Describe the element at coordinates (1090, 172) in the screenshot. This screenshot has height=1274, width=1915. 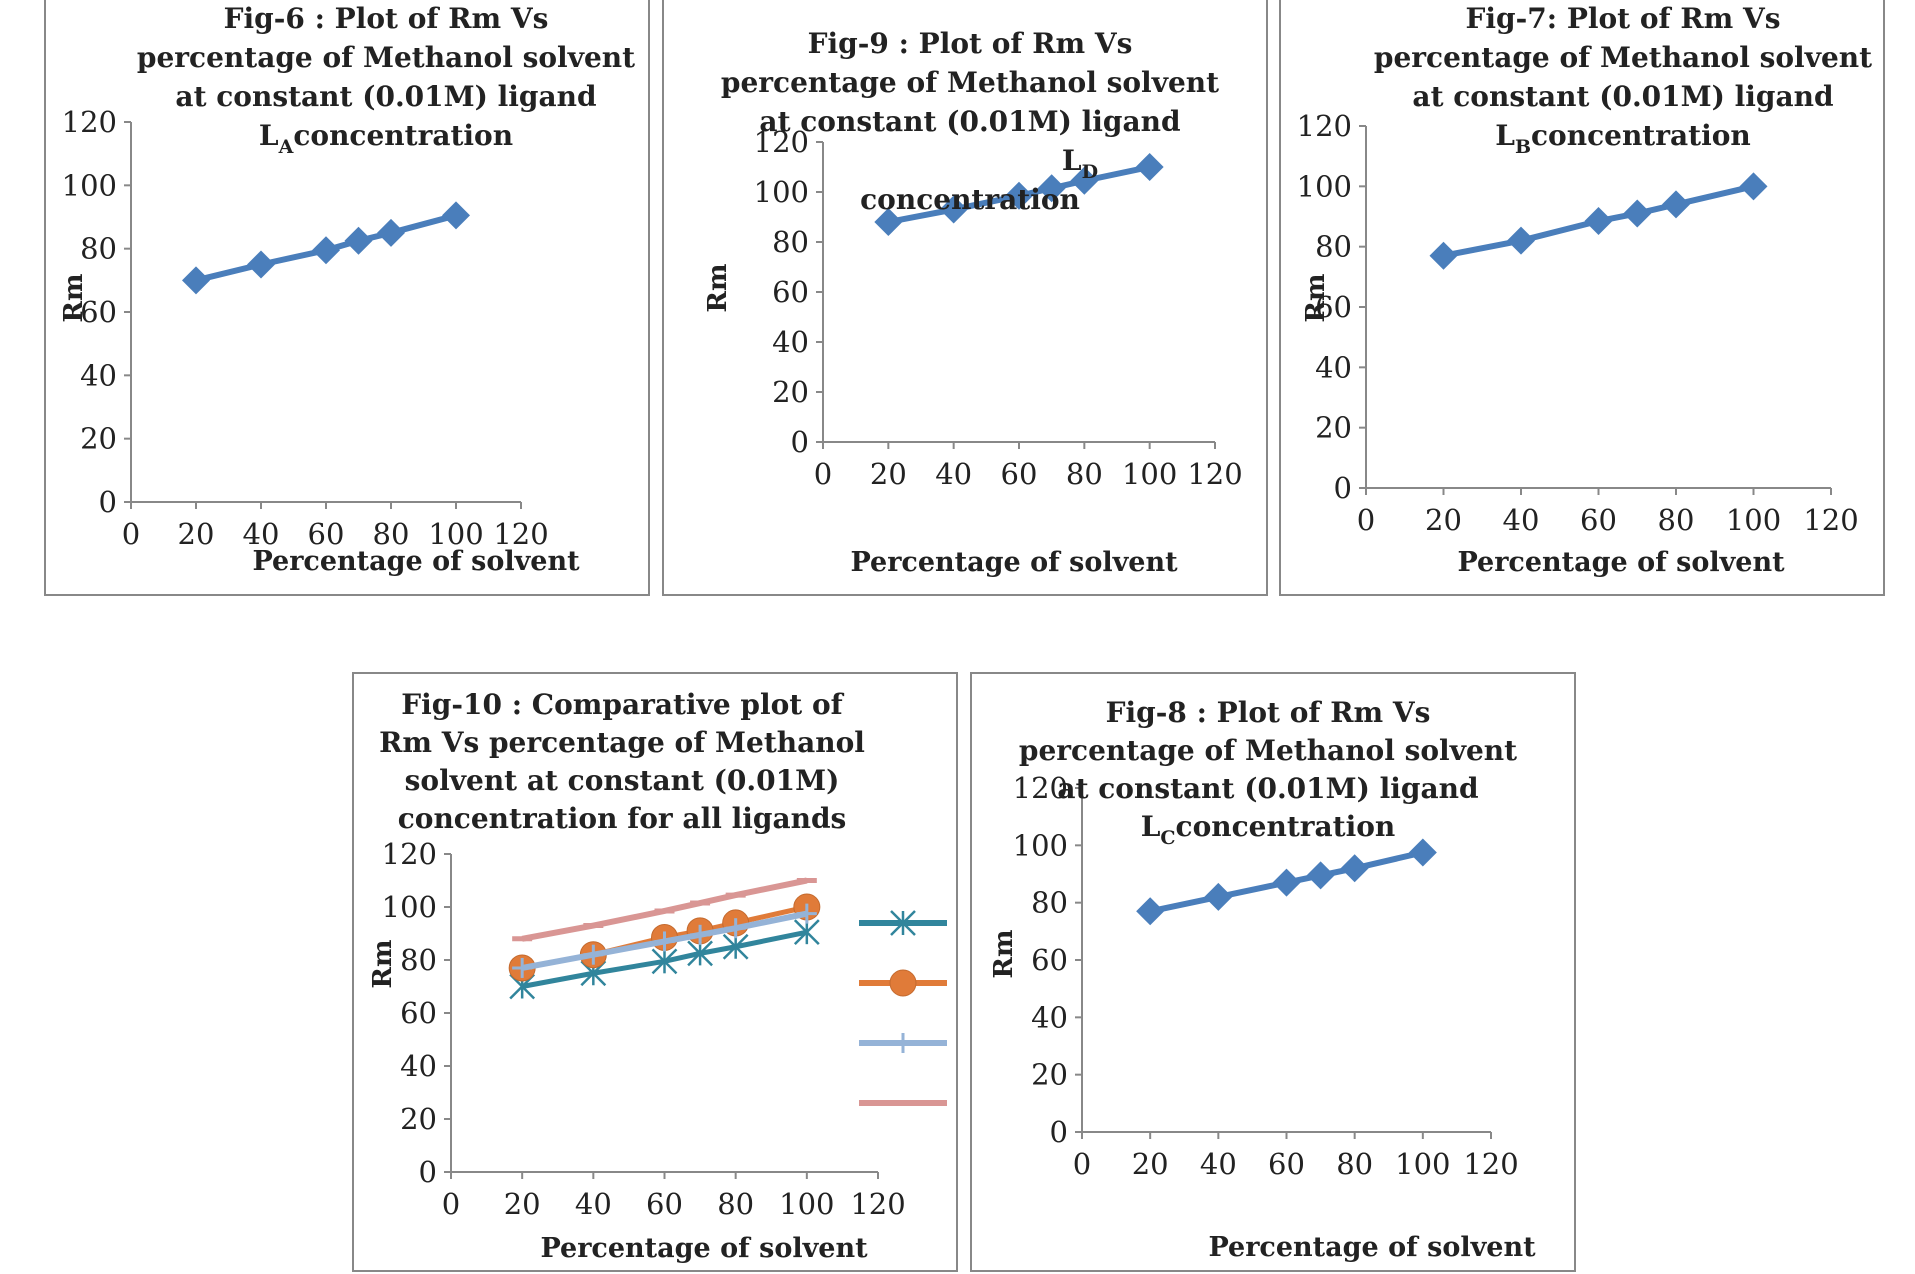
I see `title-ligand-subscript: D` at that location.